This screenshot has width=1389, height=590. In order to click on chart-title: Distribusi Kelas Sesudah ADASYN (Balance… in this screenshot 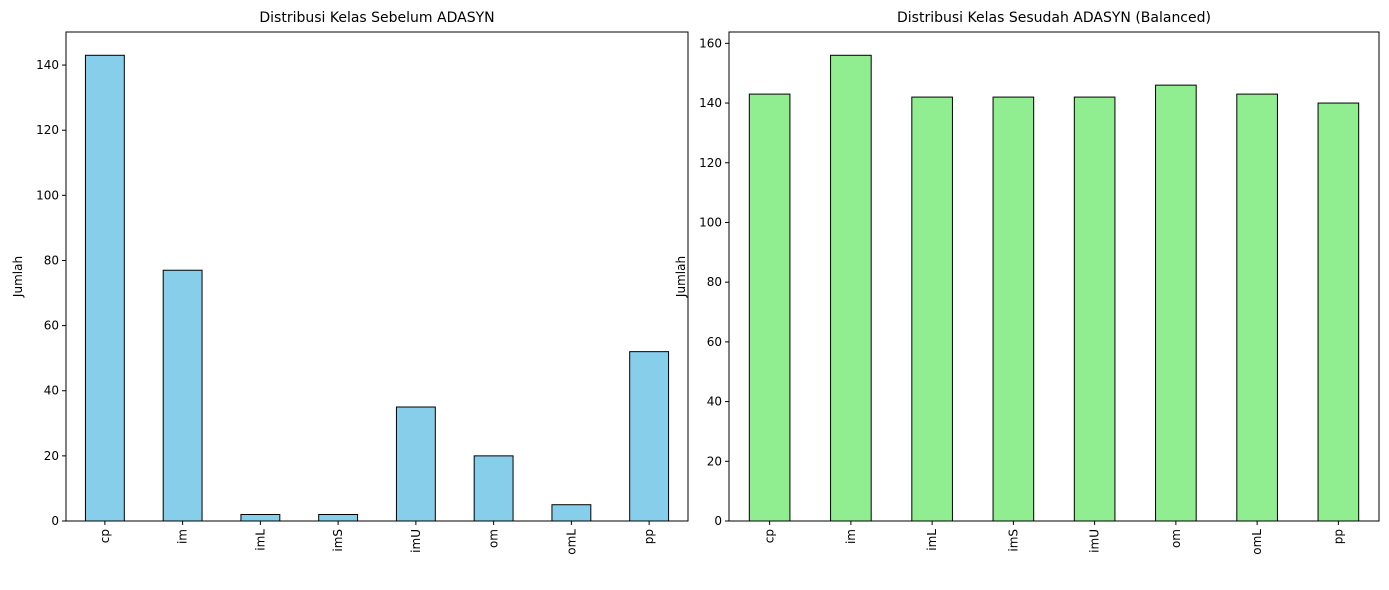, I will do `click(1054, 18)`.